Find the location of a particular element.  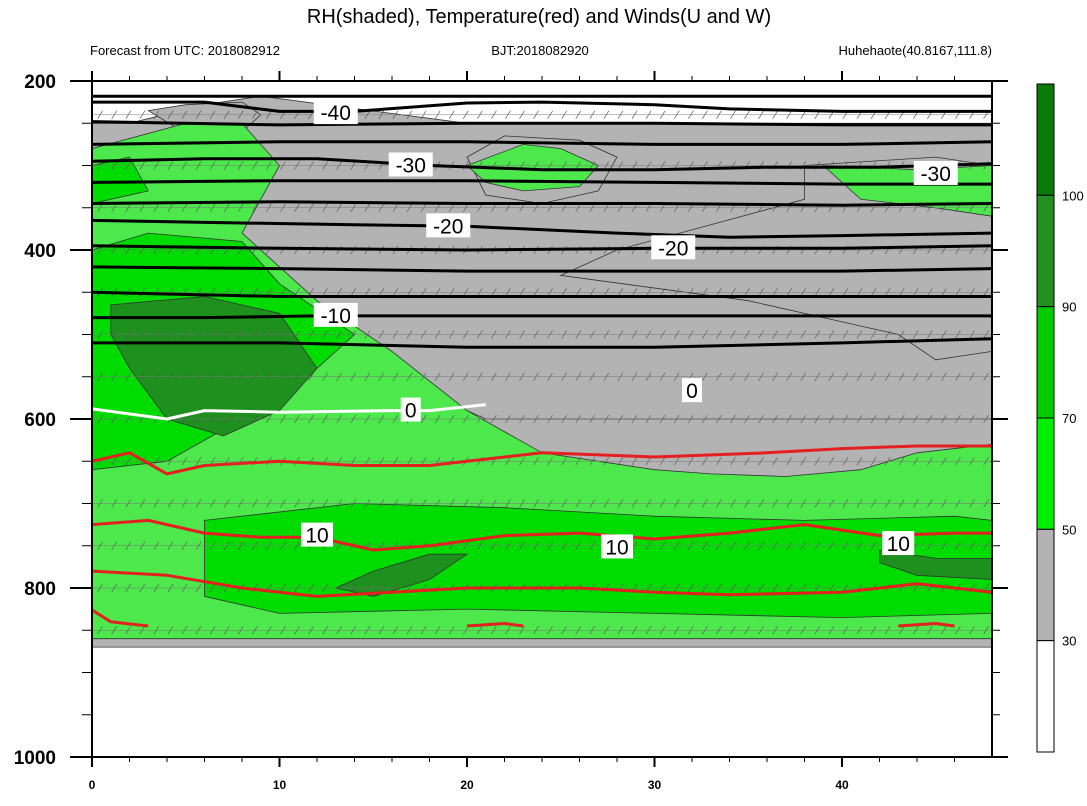

bjt-label: BJT:2018082920 is located at coordinates (540, 50).